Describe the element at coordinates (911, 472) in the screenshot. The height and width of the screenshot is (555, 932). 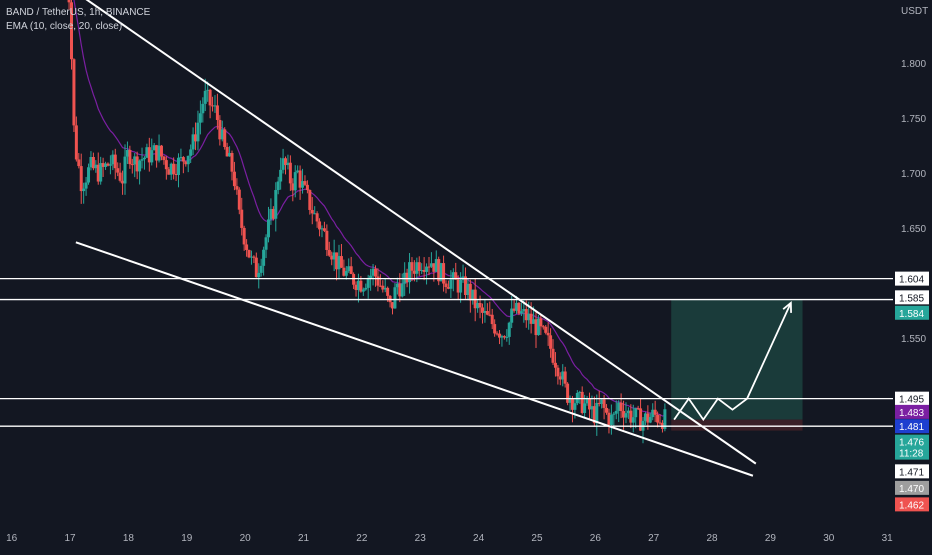
I see `price-tag-label: 1.471` at that location.